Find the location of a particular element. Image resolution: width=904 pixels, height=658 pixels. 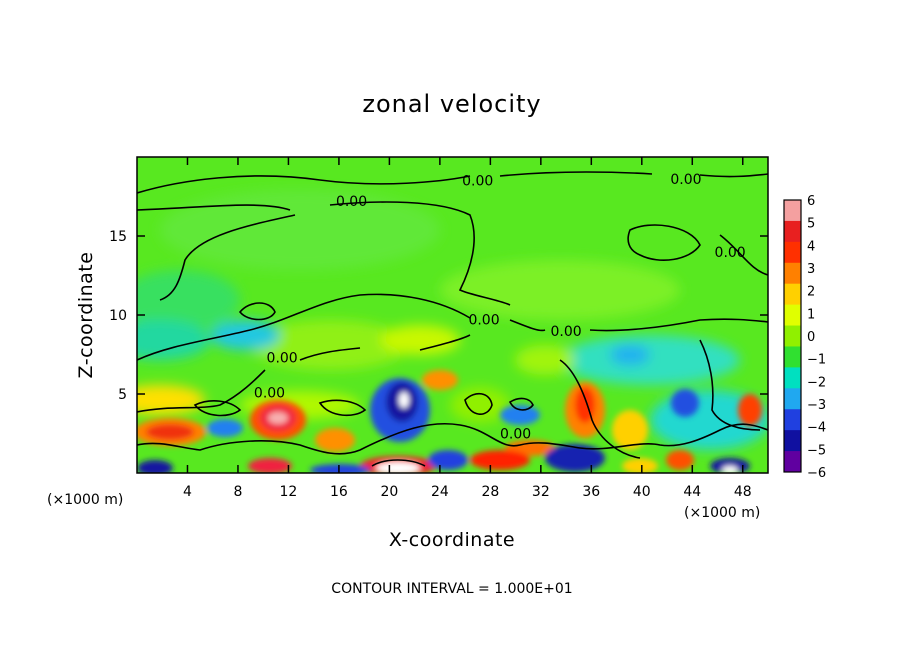

colorbar-label: 3 is located at coordinates (811, 269).